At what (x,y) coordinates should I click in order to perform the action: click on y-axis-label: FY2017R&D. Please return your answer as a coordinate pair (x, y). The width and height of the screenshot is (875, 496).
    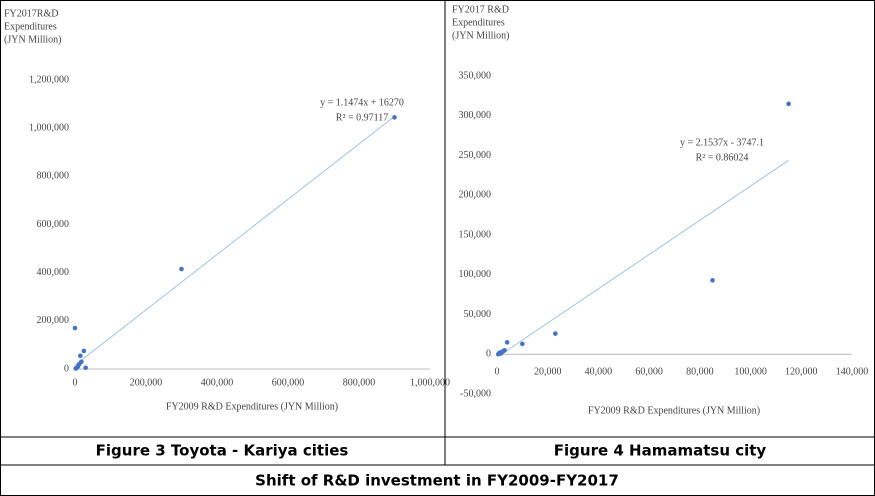
    Looking at the image, I should click on (31, 13).